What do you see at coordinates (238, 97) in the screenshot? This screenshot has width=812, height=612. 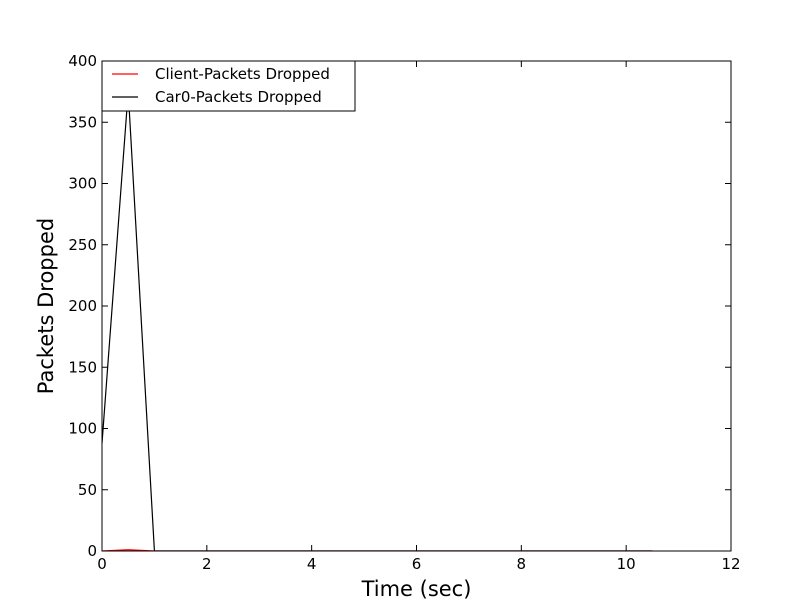 I see `legend-label-car0: Car0-Packets Dropped` at bounding box center [238, 97].